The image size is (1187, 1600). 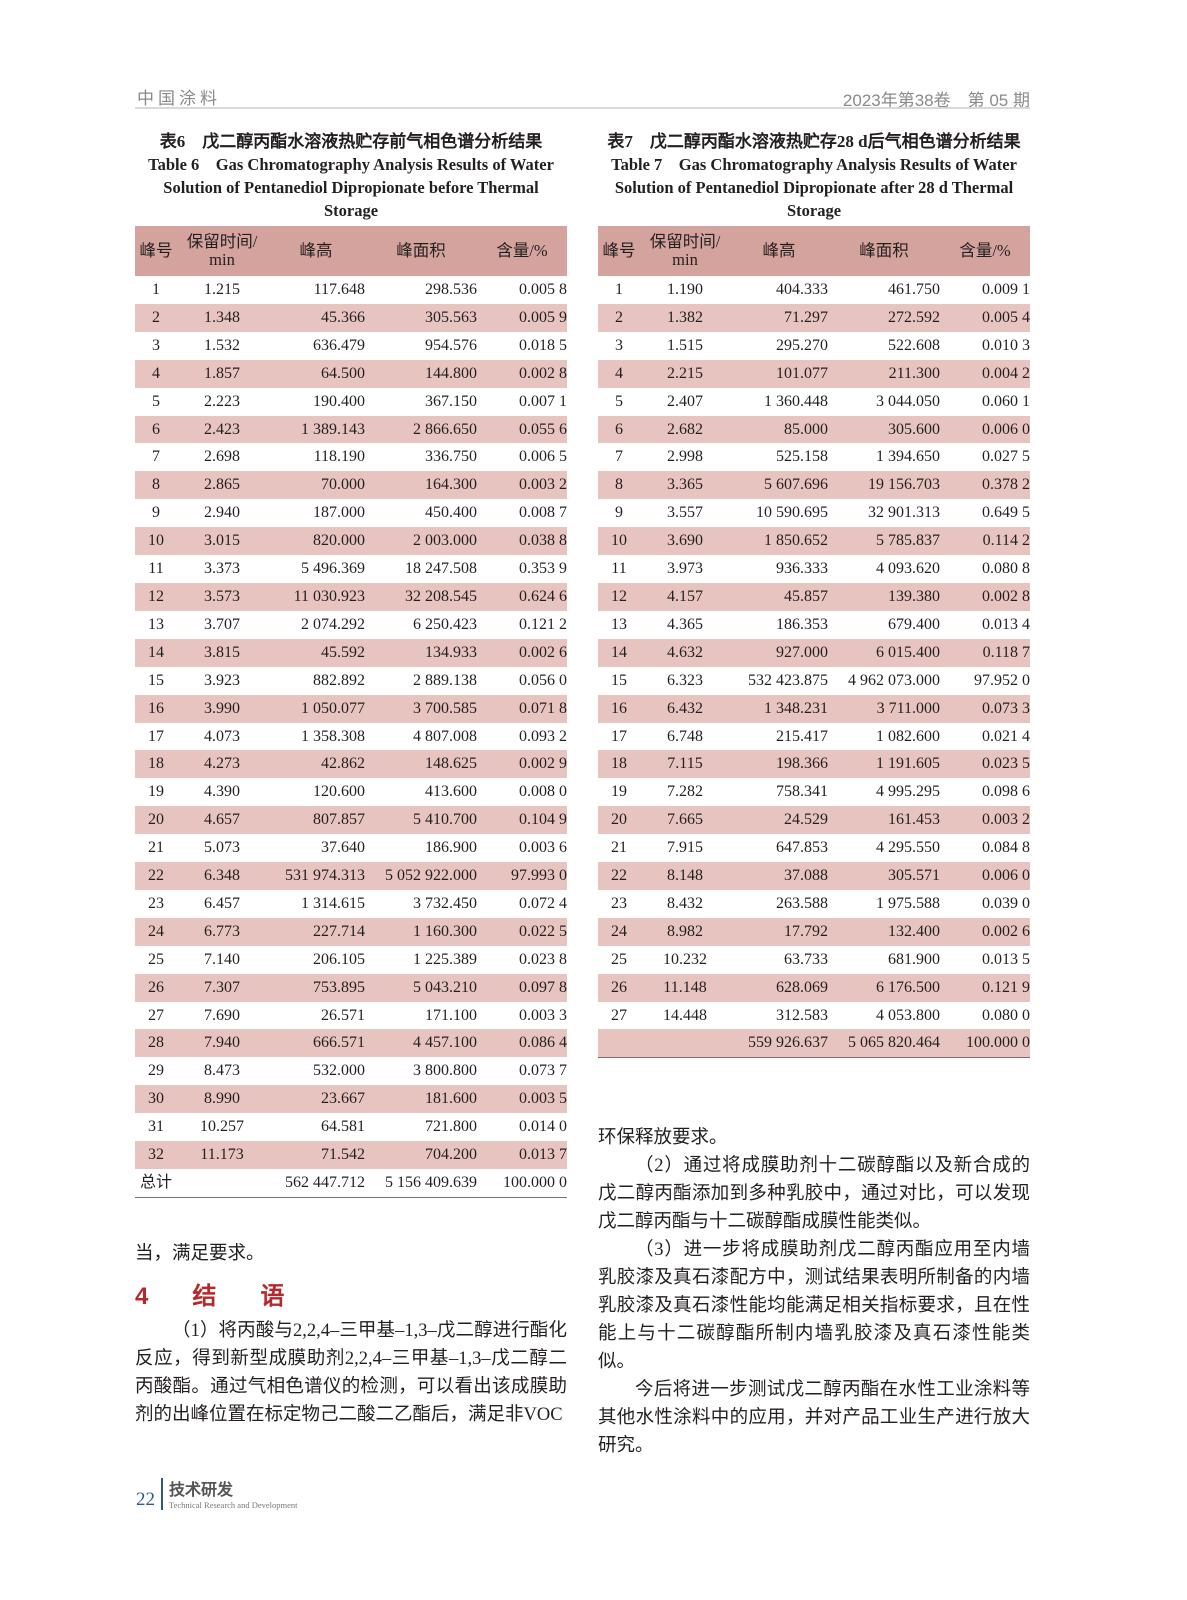 What do you see at coordinates (685, 931) in the screenshot?
I see `table-cell: 8.982` at bounding box center [685, 931].